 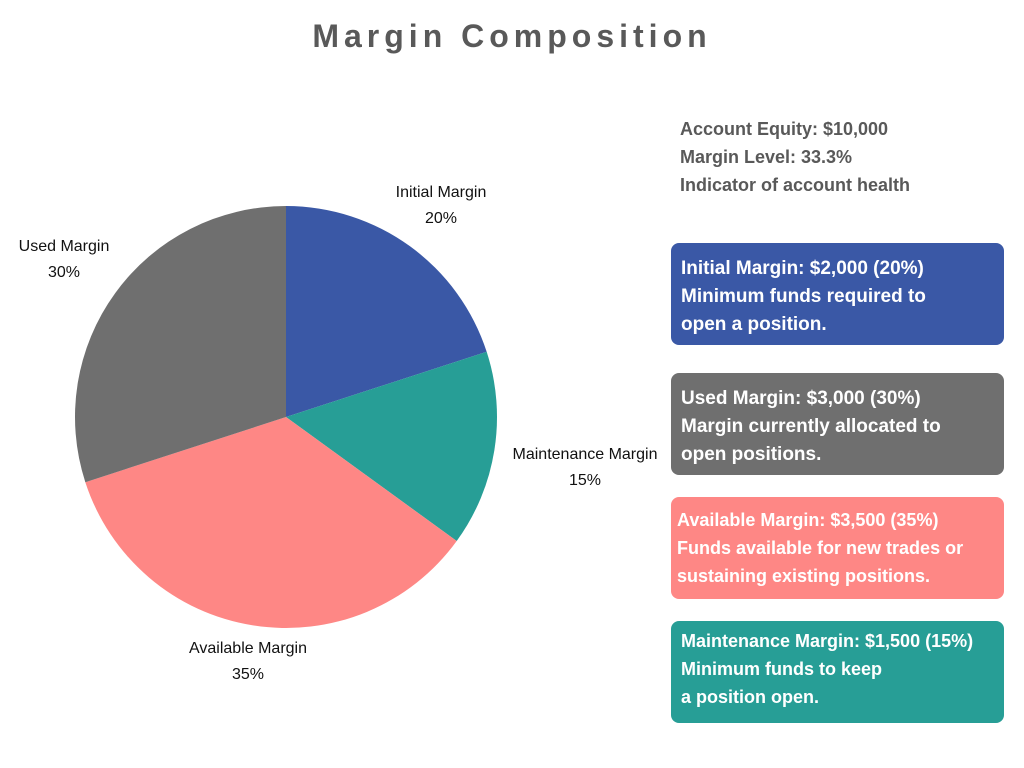 What do you see at coordinates (803, 296) in the screenshot?
I see `card-initial-desc-1: Minimum funds required to` at bounding box center [803, 296].